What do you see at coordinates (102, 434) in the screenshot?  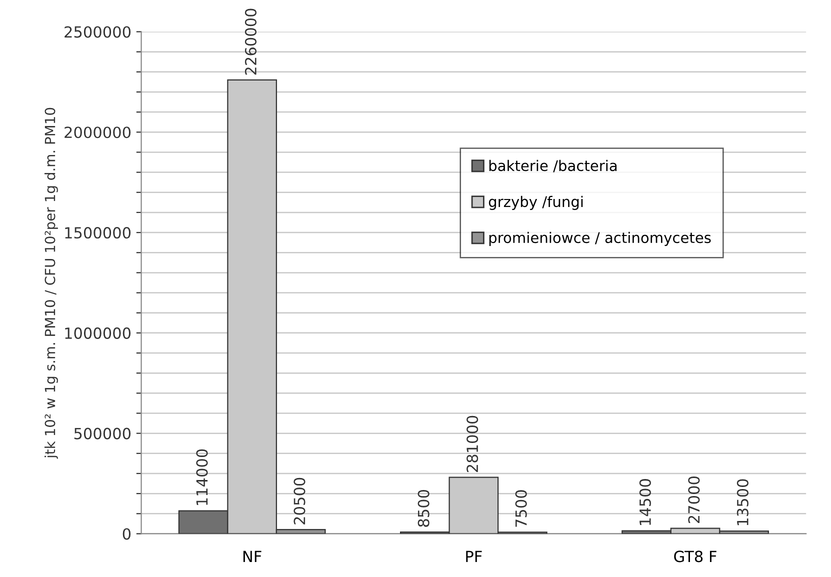 I see `y-tick-label: 500000` at bounding box center [102, 434].